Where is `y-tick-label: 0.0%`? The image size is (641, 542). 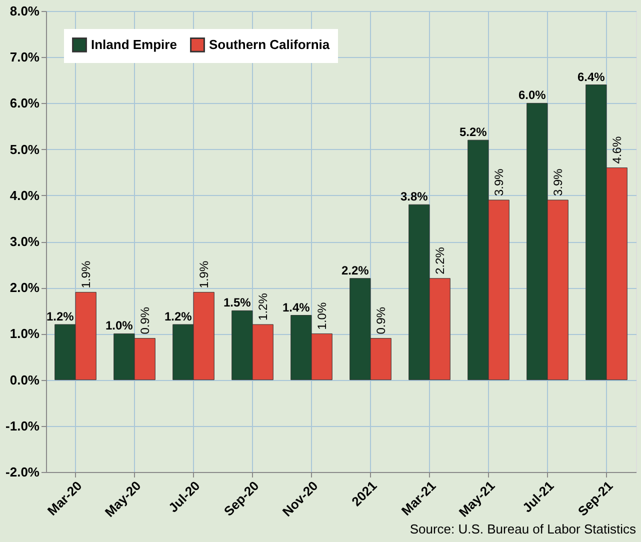 y-tick-label: 0.0% is located at coordinates (25, 380).